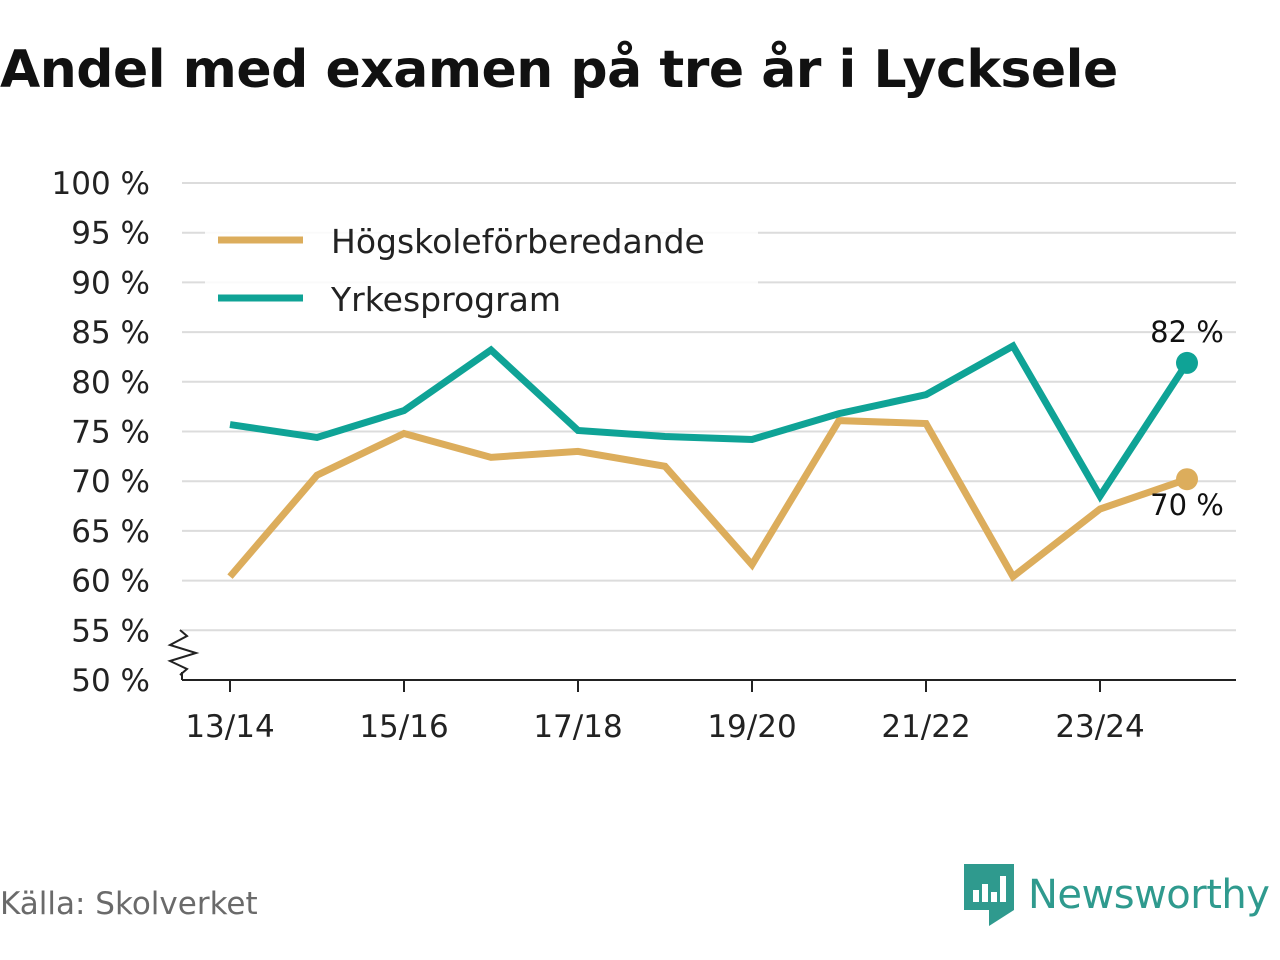 The height and width of the screenshot is (960, 1280). I want to click on source-note: Källa: Skolverket, so click(129, 904).